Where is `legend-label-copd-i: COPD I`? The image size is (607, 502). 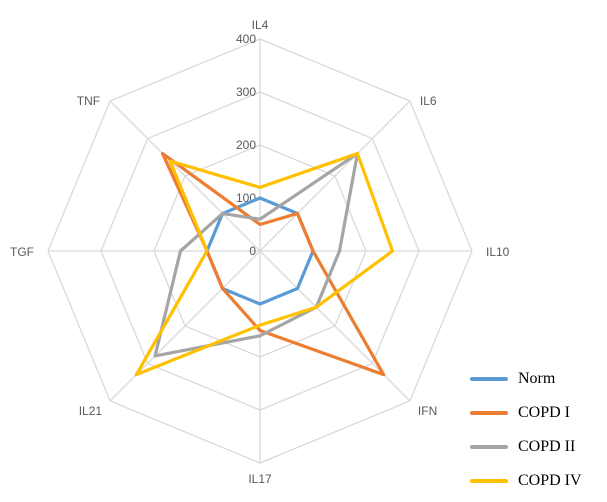 legend-label-copd-i: COPD I is located at coordinates (544, 412).